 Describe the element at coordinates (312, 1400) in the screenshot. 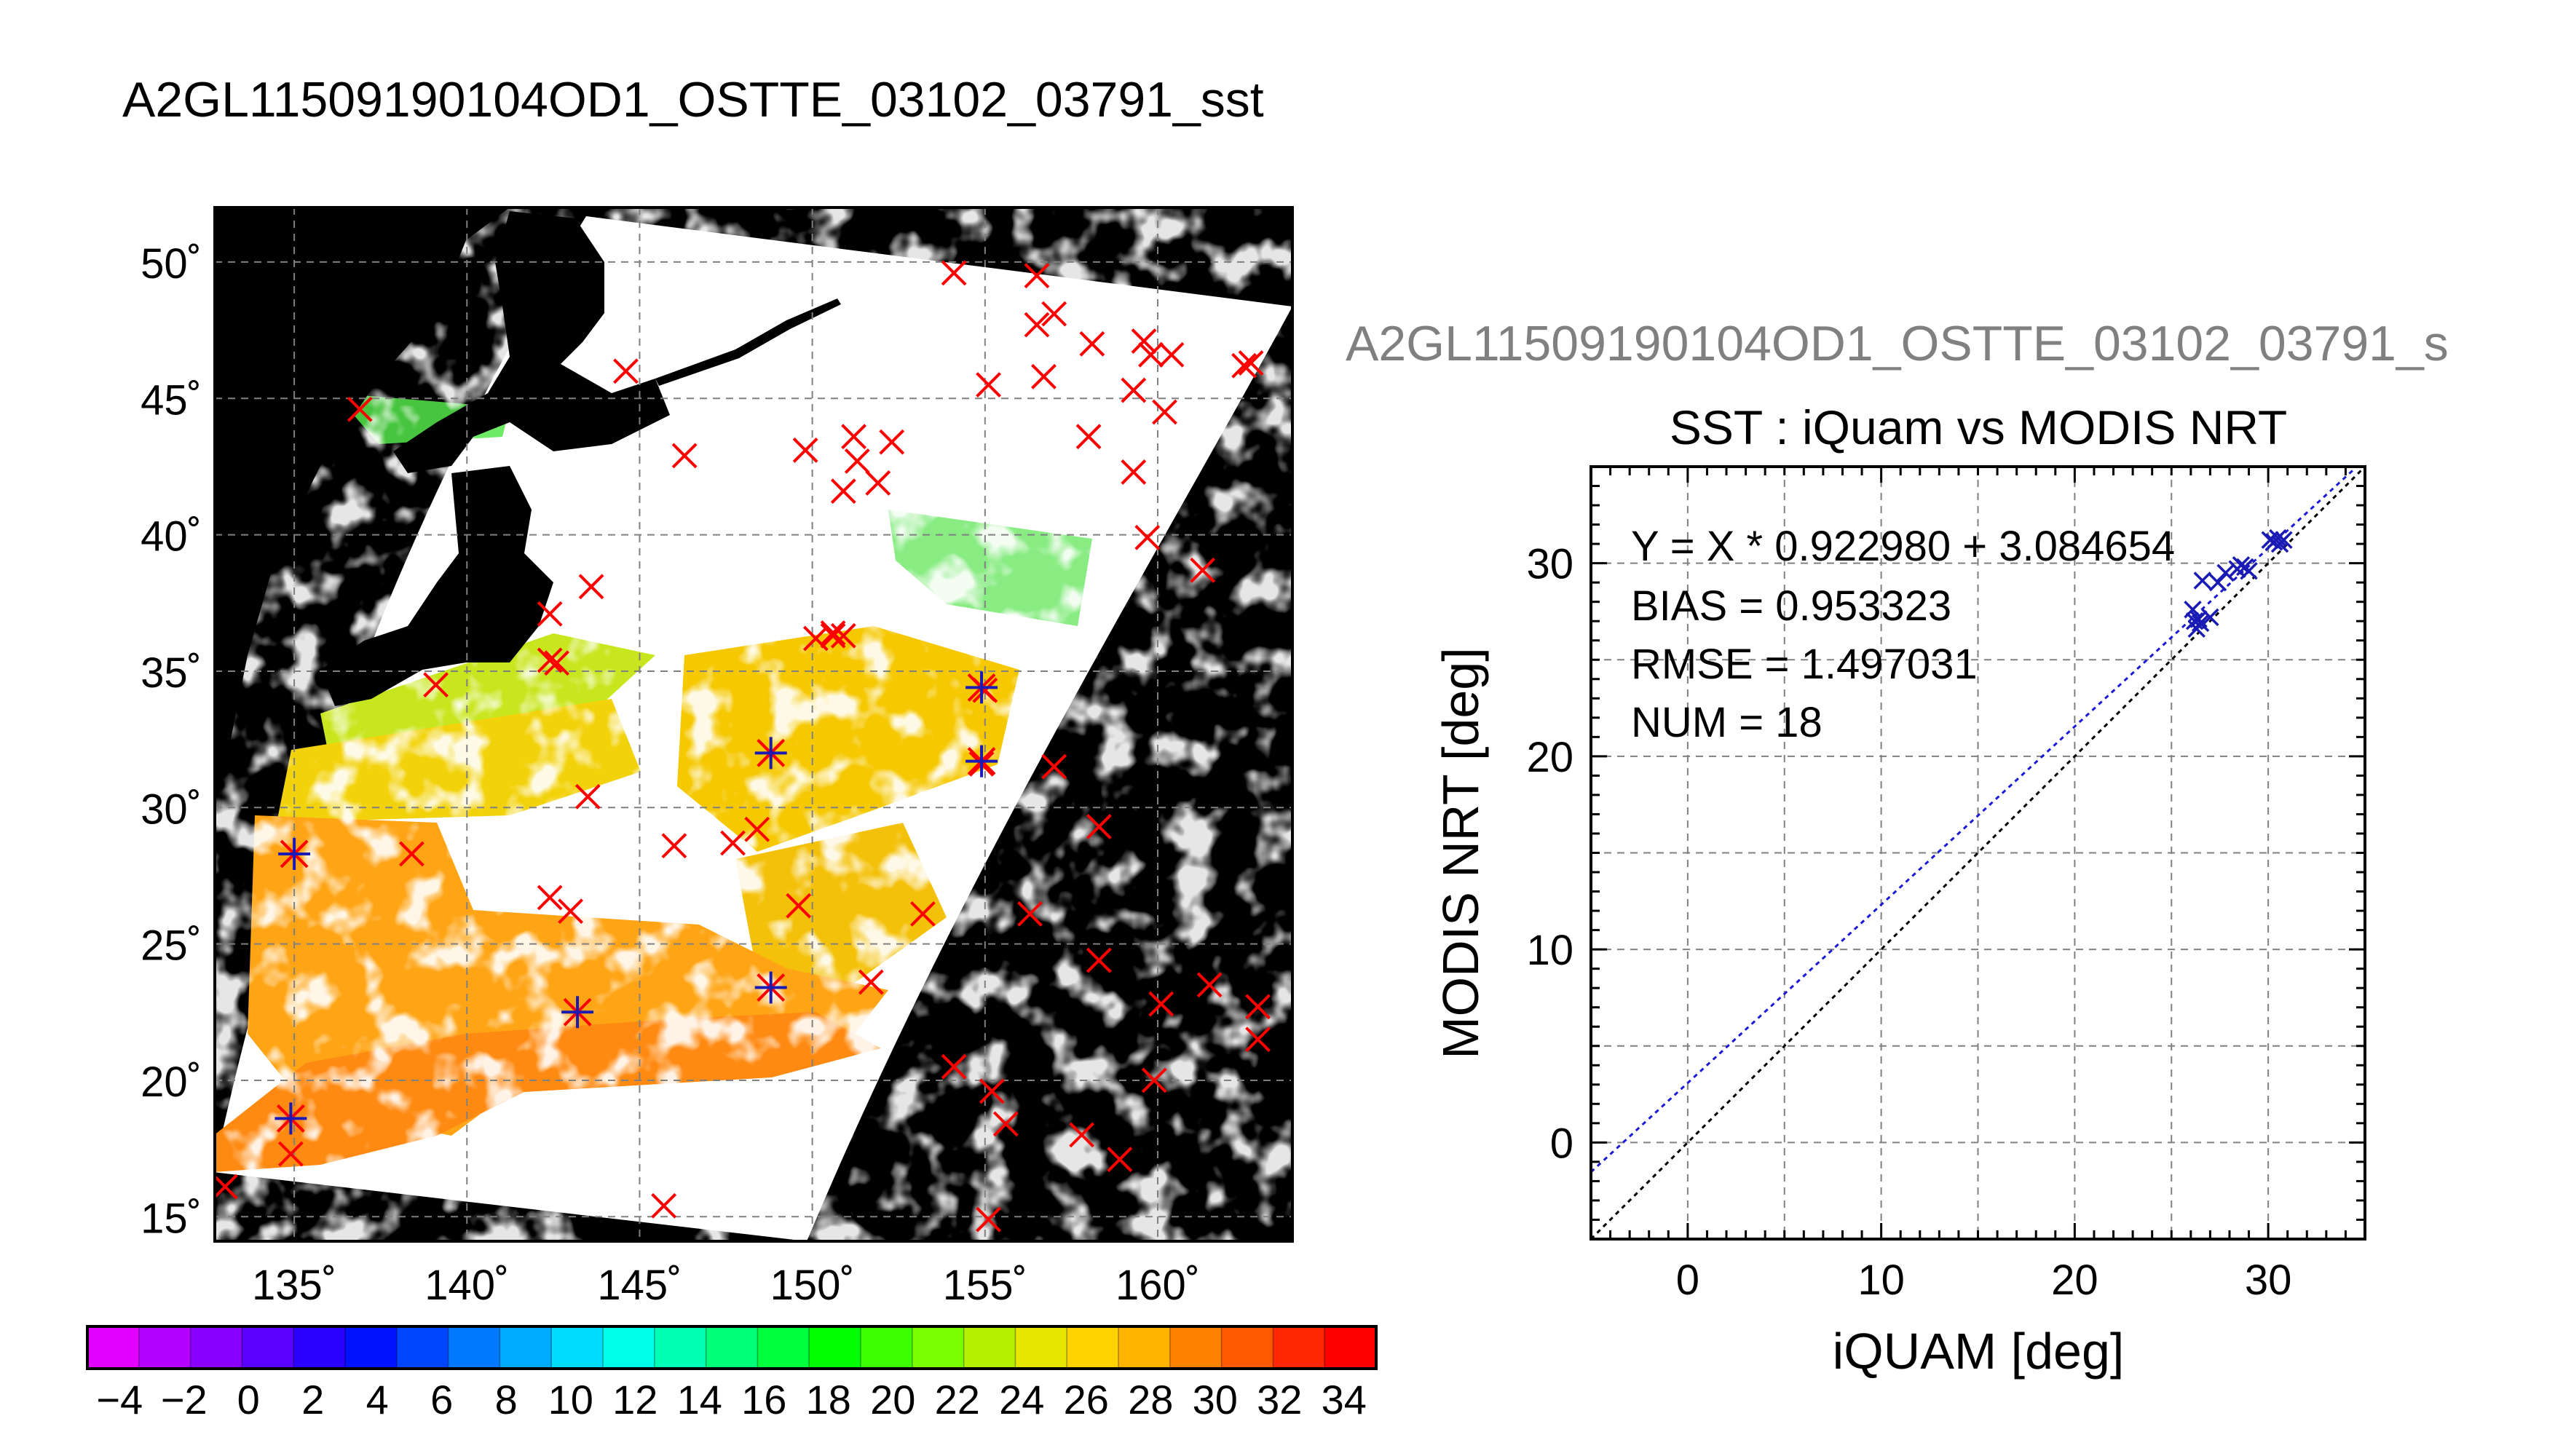

I see `colorbar-tick-label: 2` at that location.